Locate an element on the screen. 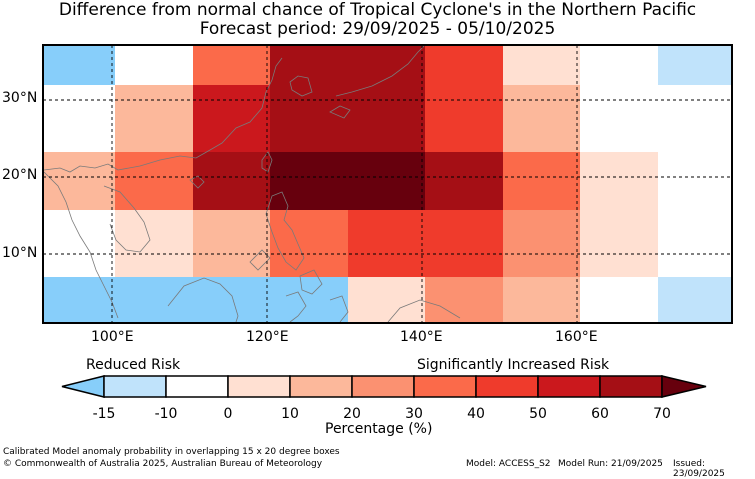  cbar-tick: 30 is located at coordinates (414, 414).